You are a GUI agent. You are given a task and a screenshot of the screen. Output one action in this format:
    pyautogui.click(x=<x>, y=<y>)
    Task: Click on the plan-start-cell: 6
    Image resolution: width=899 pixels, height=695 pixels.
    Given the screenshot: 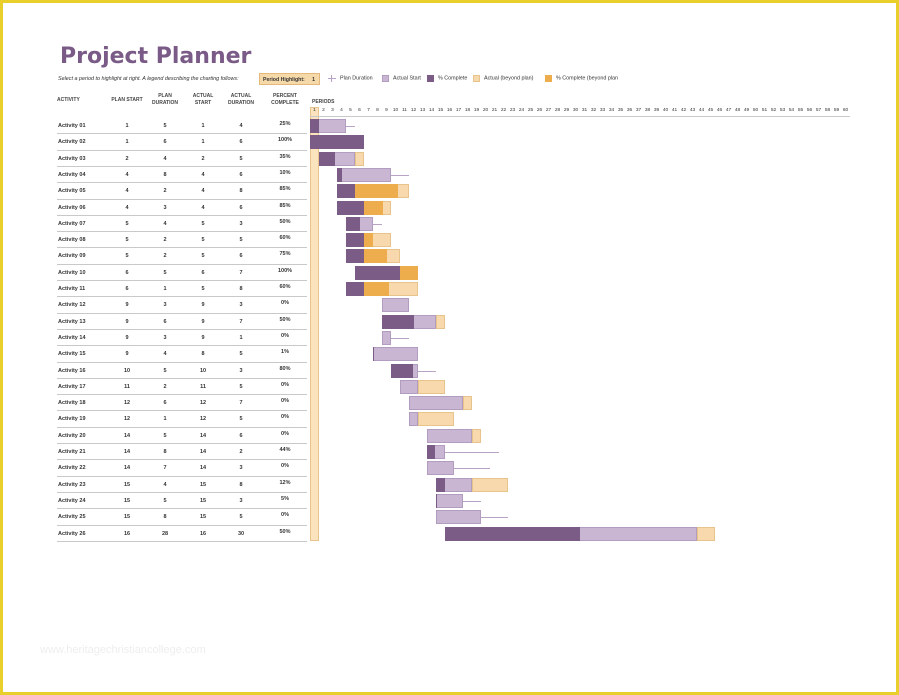 What is the action you would take?
    pyautogui.click(x=127, y=272)
    